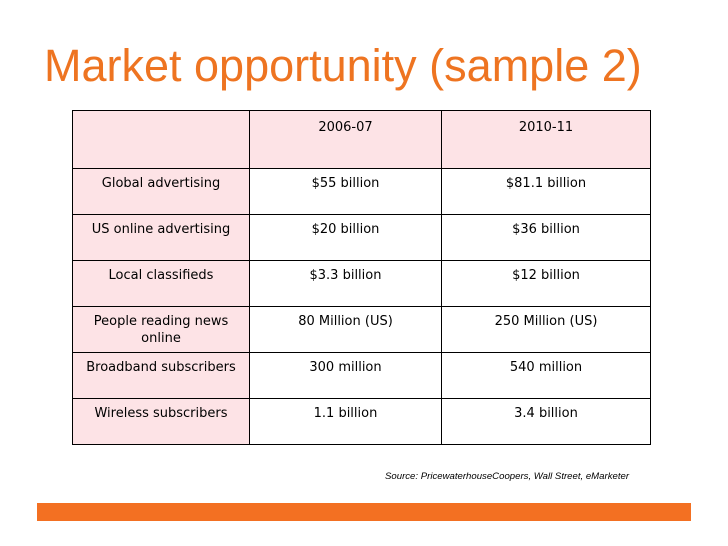 Image resolution: width=728 pixels, height=546 pixels. What do you see at coordinates (345, 421) in the screenshot?
I see `cell-2006-07: 1.1 billion` at bounding box center [345, 421].